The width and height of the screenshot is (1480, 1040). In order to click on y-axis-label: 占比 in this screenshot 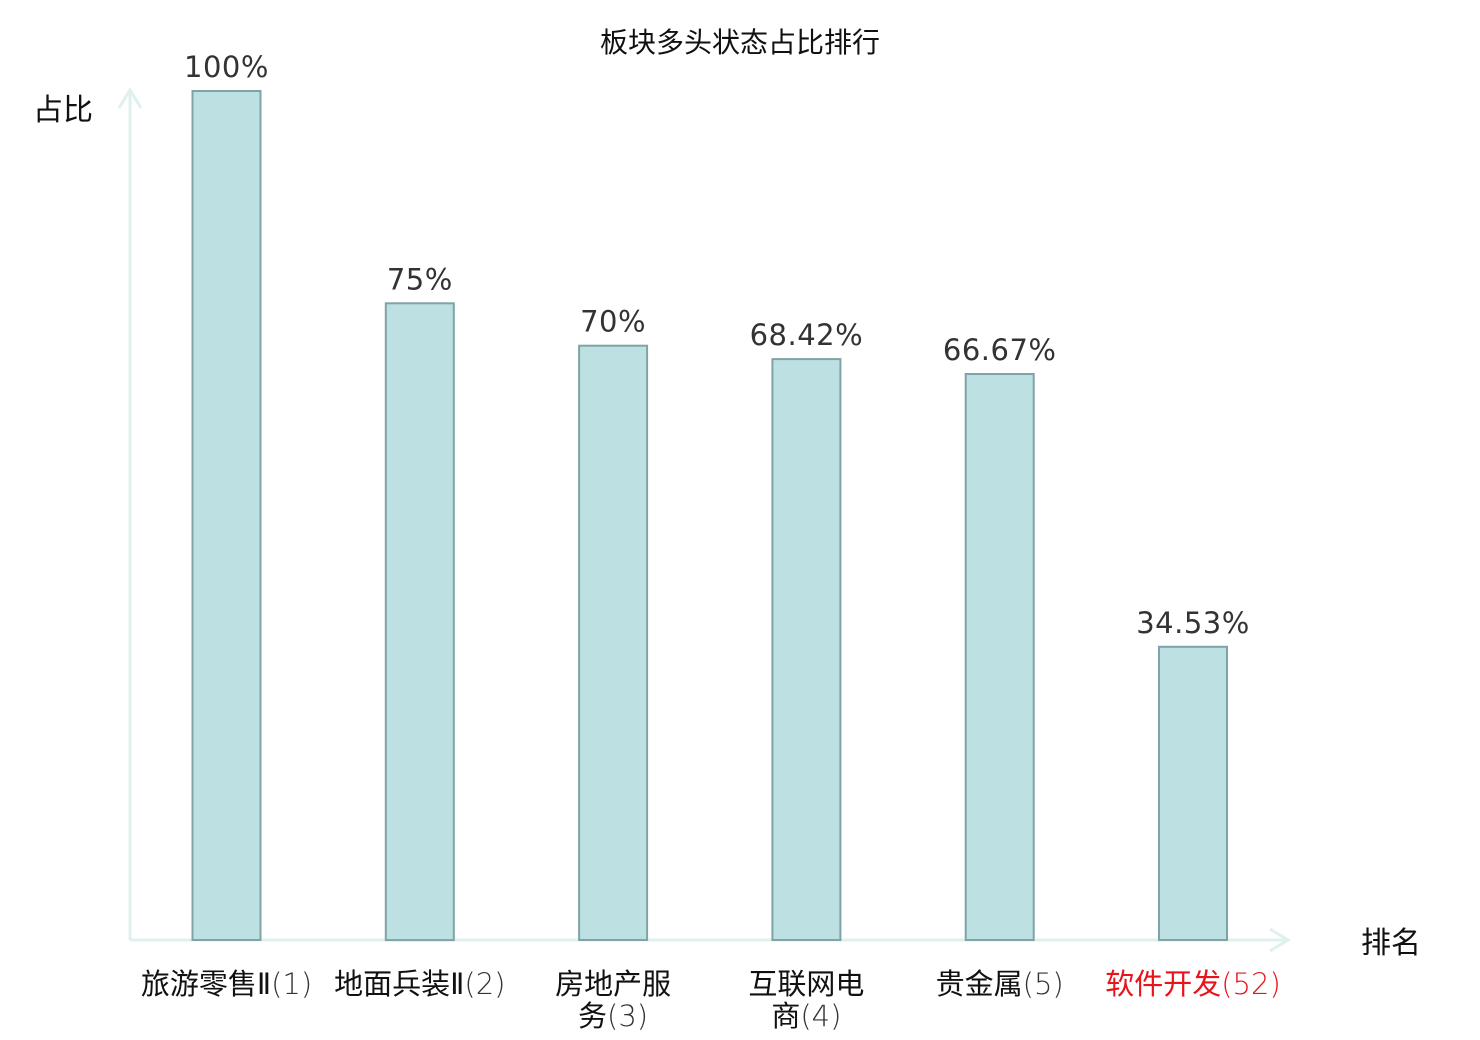, I will do `click(63, 110)`.